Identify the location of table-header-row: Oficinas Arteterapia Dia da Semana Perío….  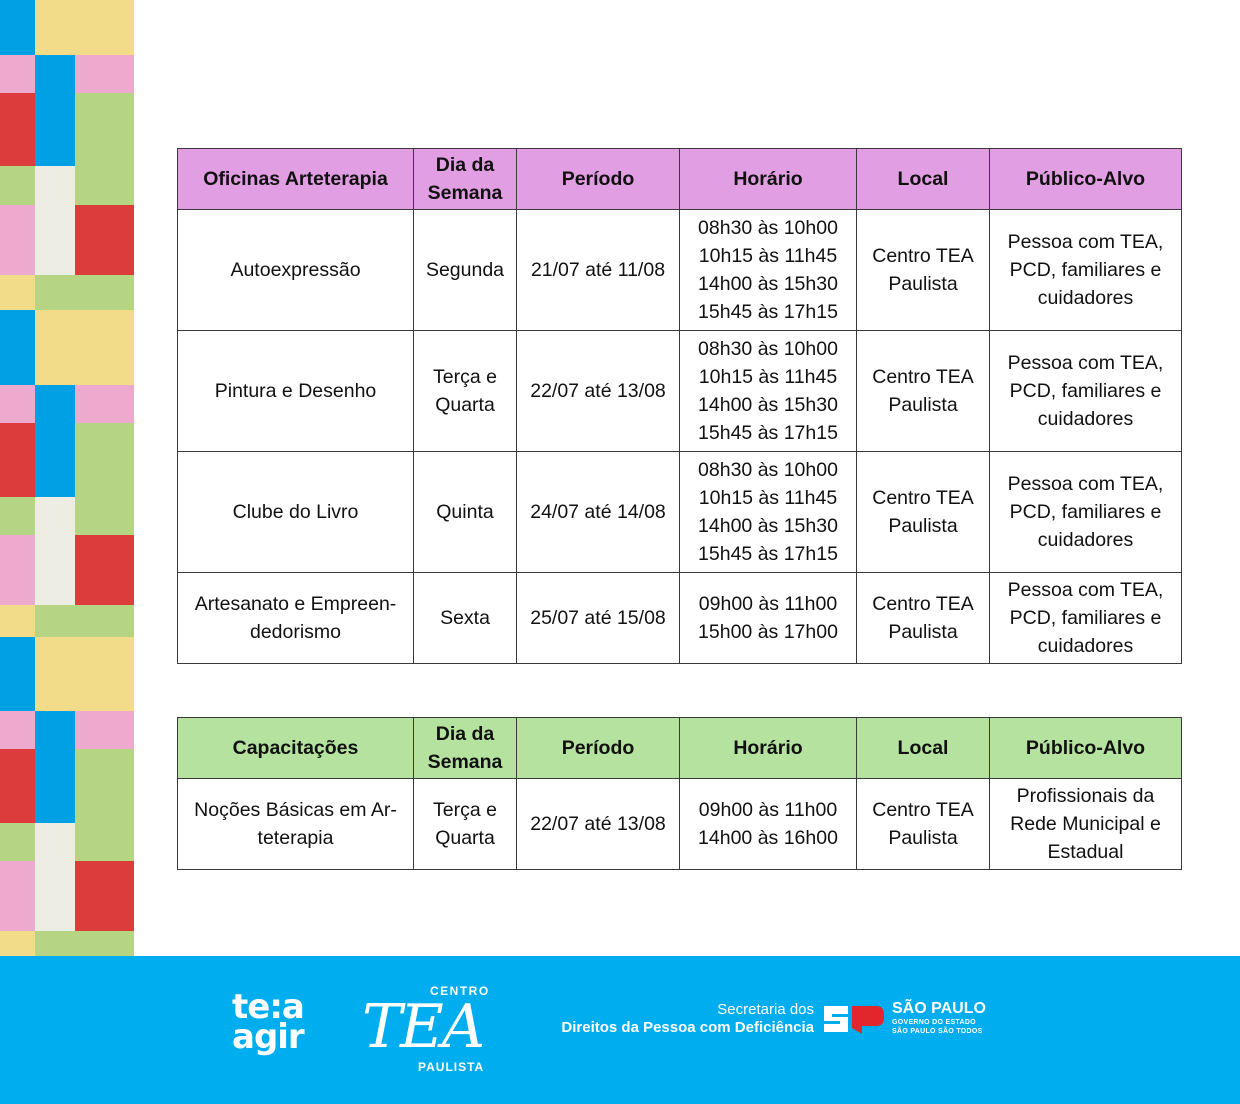
(679, 179).